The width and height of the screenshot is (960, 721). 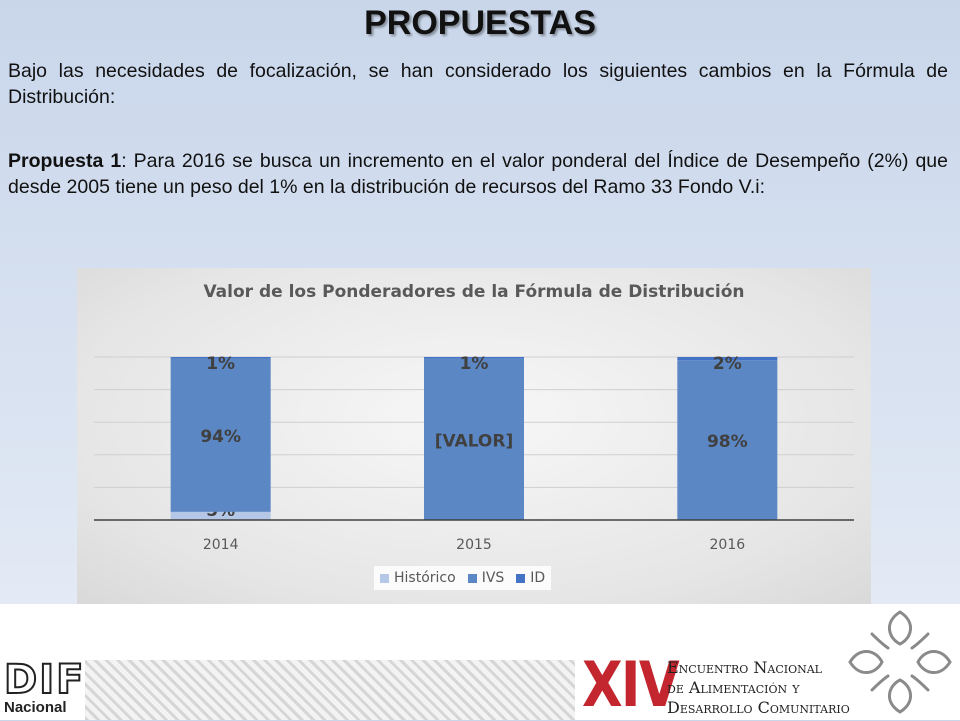 I want to click on edition-number: XIV, so click(x=631, y=684).